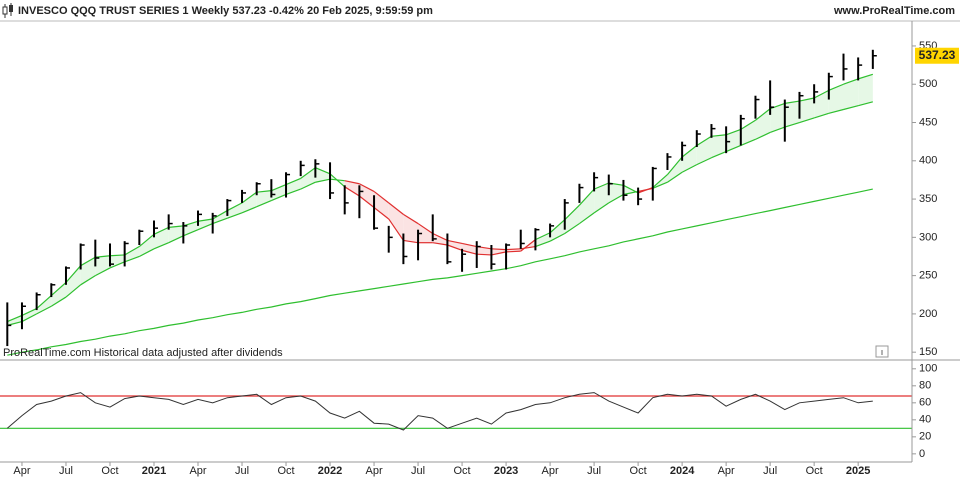  I want to click on info-icon, so click(882, 351).